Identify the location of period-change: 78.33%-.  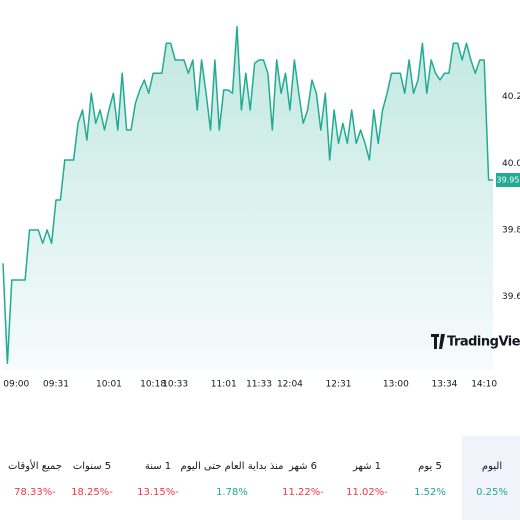
(35, 492).